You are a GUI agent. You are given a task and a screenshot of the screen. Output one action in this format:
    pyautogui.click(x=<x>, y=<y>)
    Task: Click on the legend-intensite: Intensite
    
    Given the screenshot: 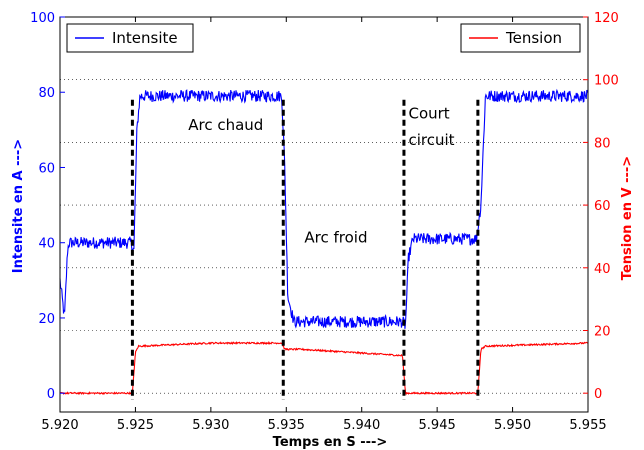 What is the action you would take?
    pyautogui.click(x=130, y=38)
    